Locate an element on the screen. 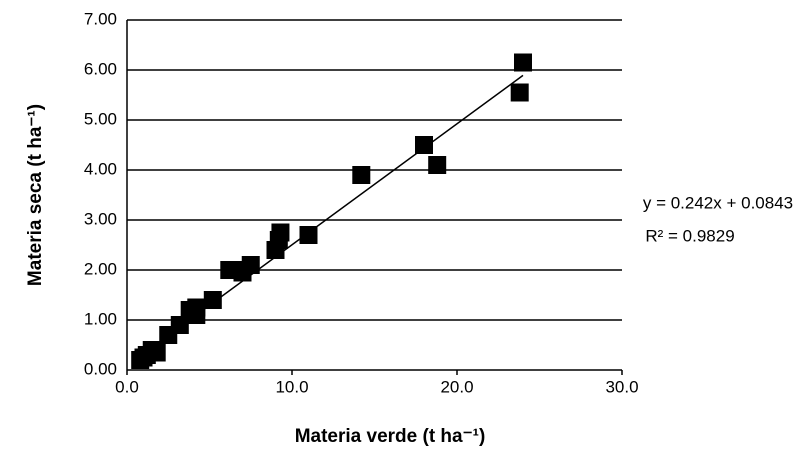 The width and height of the screenshot is (808, 454). x-tick-label: 20.0 is located at coordinates (456, 386).